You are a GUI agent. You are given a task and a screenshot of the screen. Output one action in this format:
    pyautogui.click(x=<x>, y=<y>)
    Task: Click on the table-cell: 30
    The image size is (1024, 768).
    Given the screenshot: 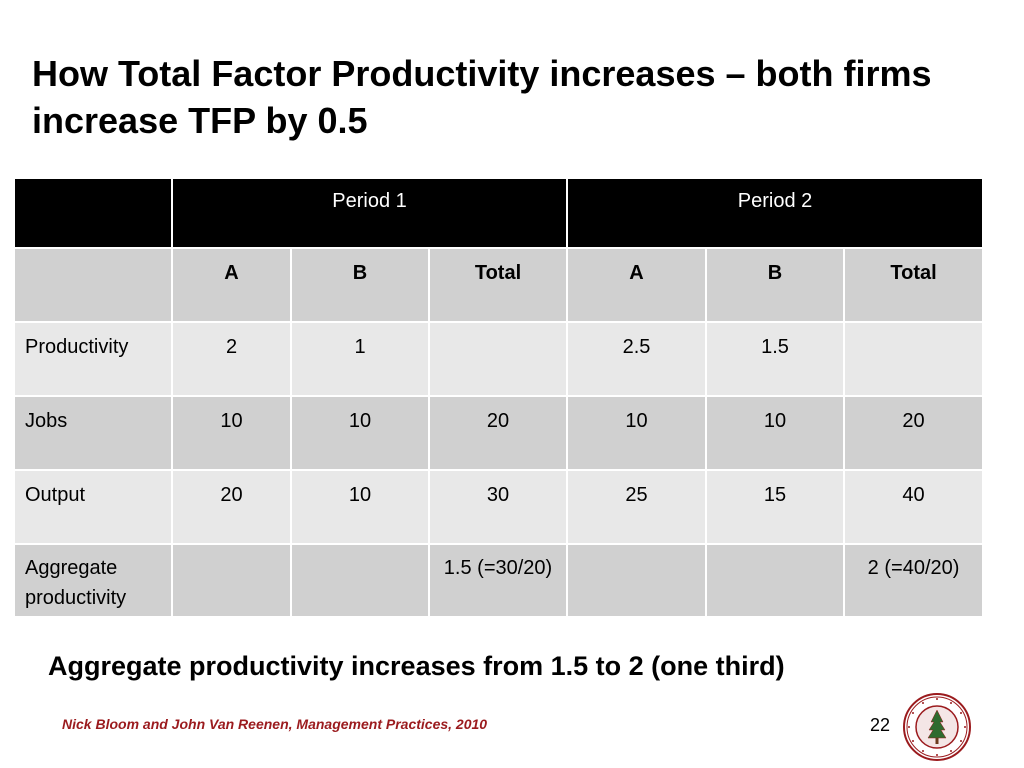 What is the action you would take?
    pyautogui.click(x=498, y=507)
    